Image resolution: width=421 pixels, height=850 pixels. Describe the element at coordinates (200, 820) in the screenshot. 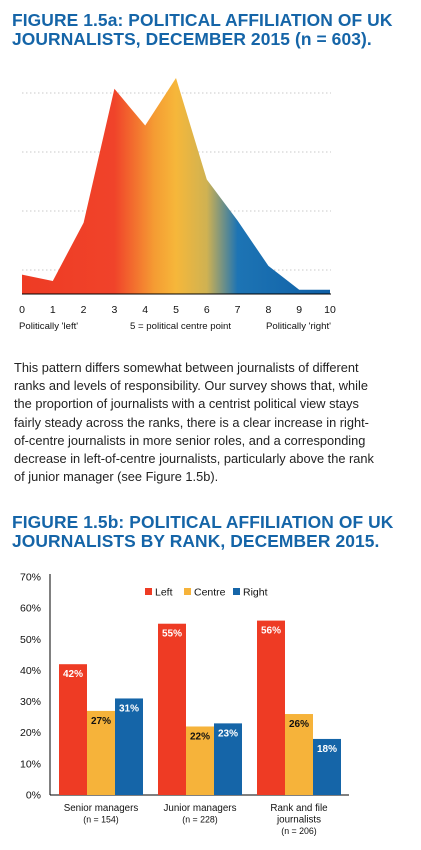

I see `category-label: (n = 228)` at that location.